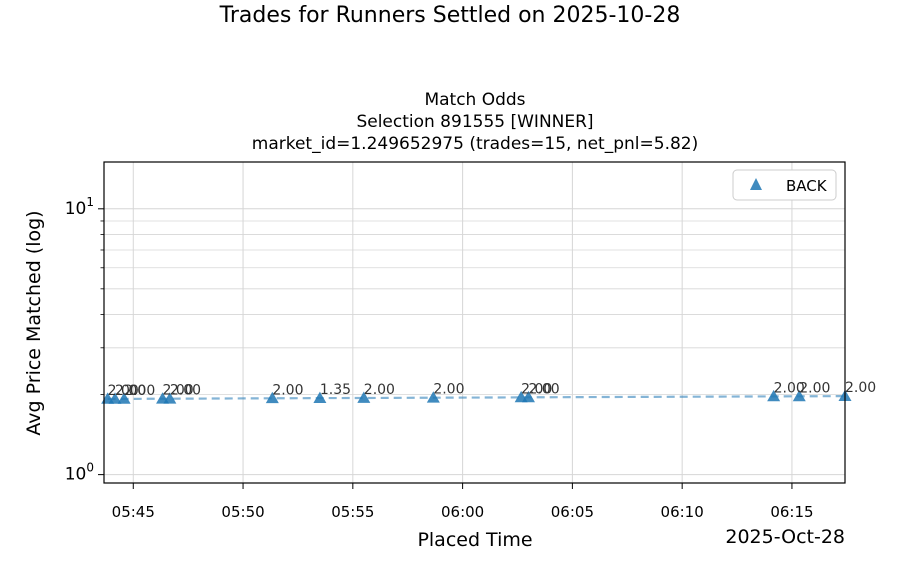 The height and width of the screenshot is (570, 900). Describe the element at coordinates (242, 512) in the screenshot. I see `x-tick-label: 05:50` at that location.